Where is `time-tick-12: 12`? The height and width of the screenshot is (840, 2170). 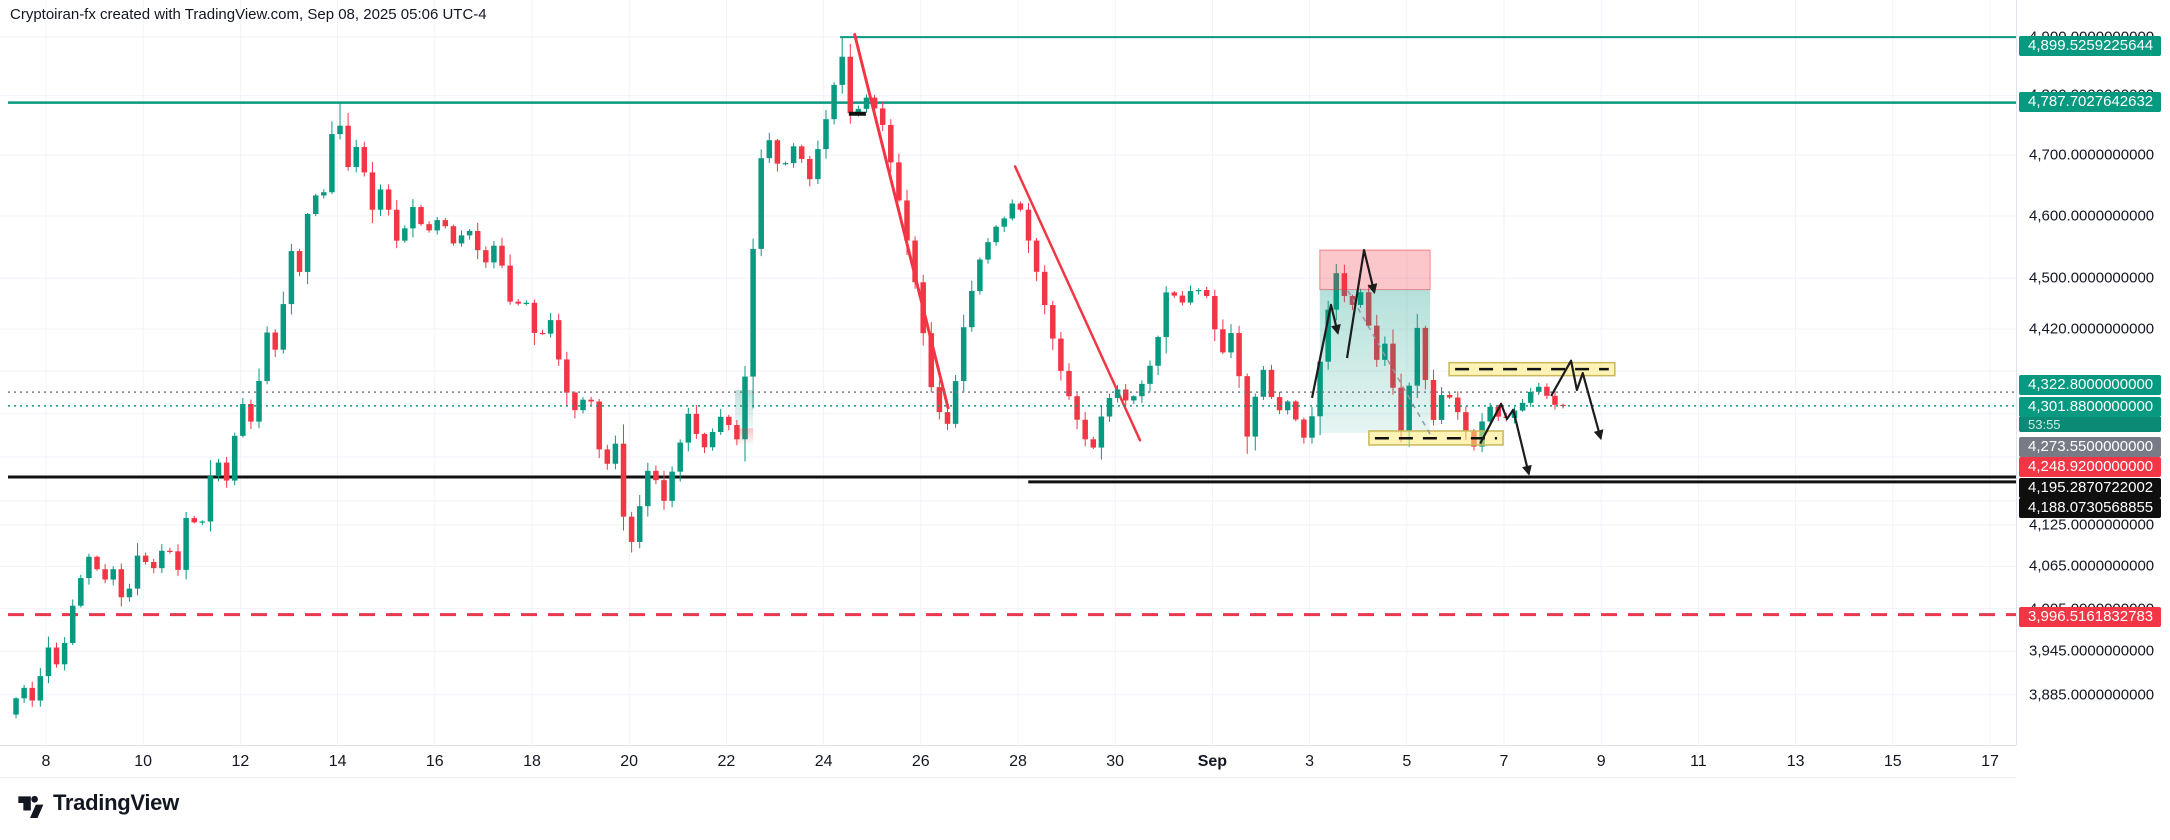 time-tick-12: 12 is located at coordinates (240, 761).